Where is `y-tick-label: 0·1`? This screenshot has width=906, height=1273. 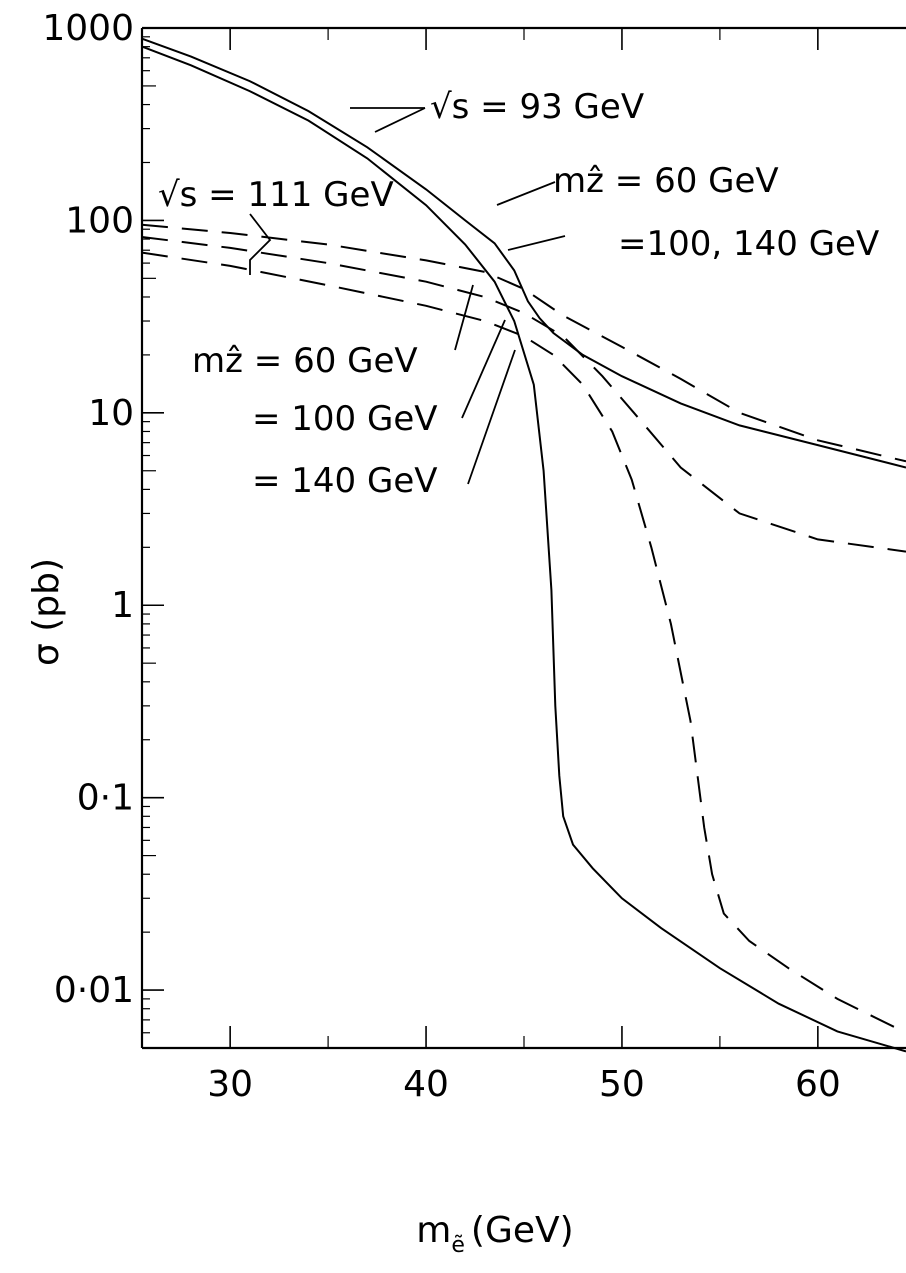
y-tick-label: 0·1 is located at coordinates (105, 798).